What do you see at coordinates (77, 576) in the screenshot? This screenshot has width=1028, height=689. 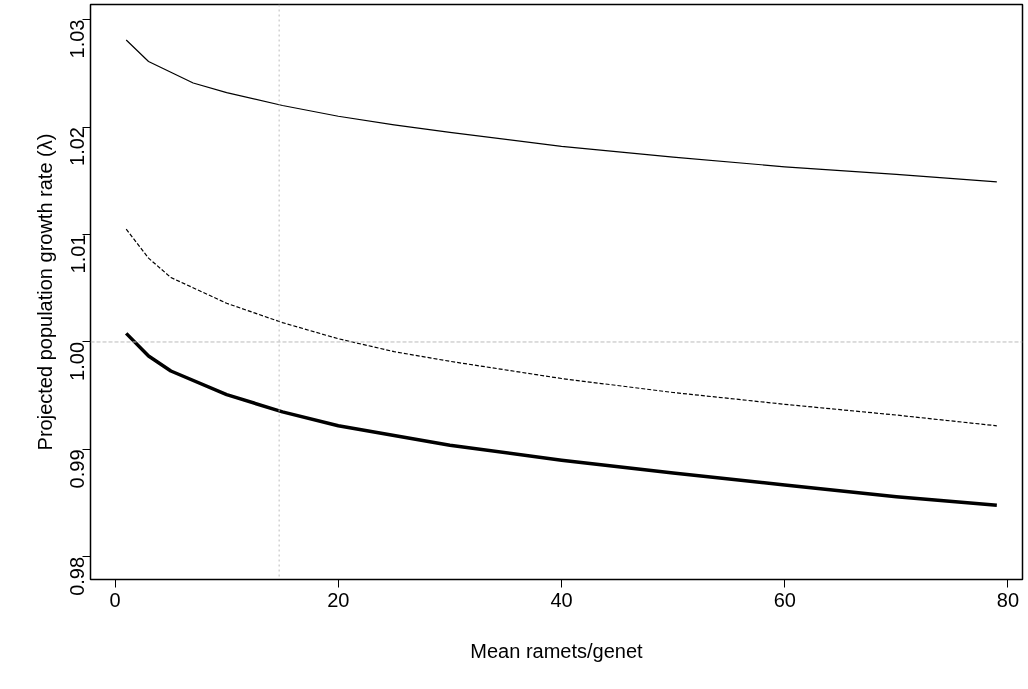 I see `y-tick-label: 0.98` at bounding box center [77, 576].